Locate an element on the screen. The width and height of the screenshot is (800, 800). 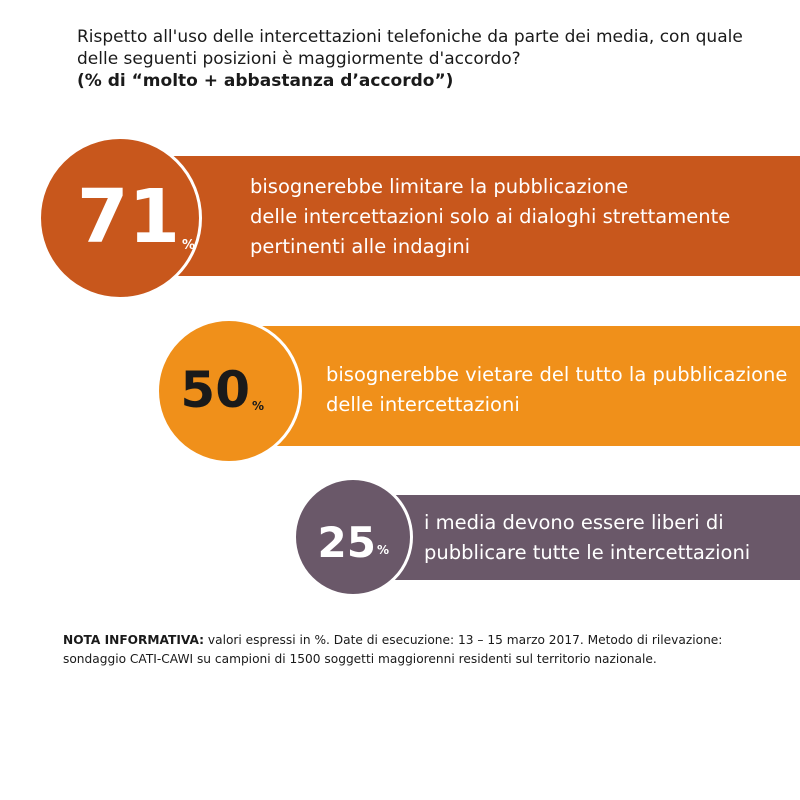
statement-2-line-2: delle intercettazioni is located at coordinates (423, 404).